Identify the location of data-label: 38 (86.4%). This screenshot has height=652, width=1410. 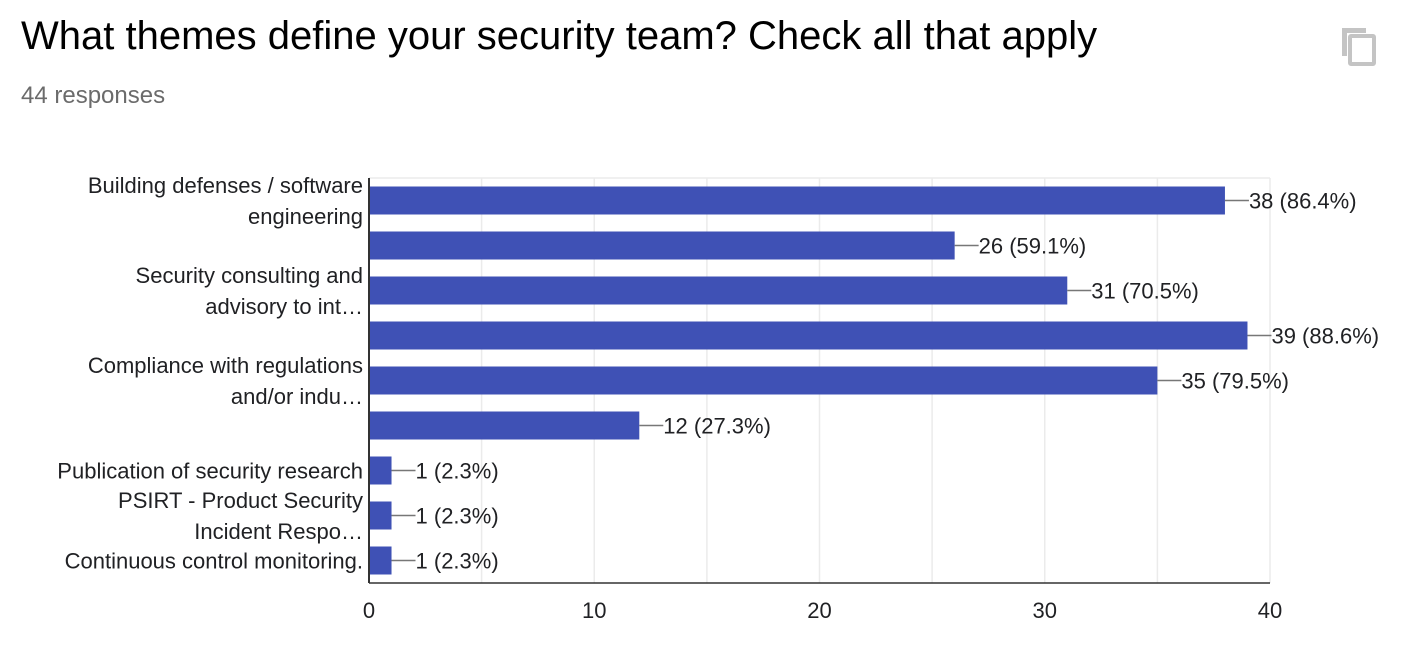
(1303, 201).